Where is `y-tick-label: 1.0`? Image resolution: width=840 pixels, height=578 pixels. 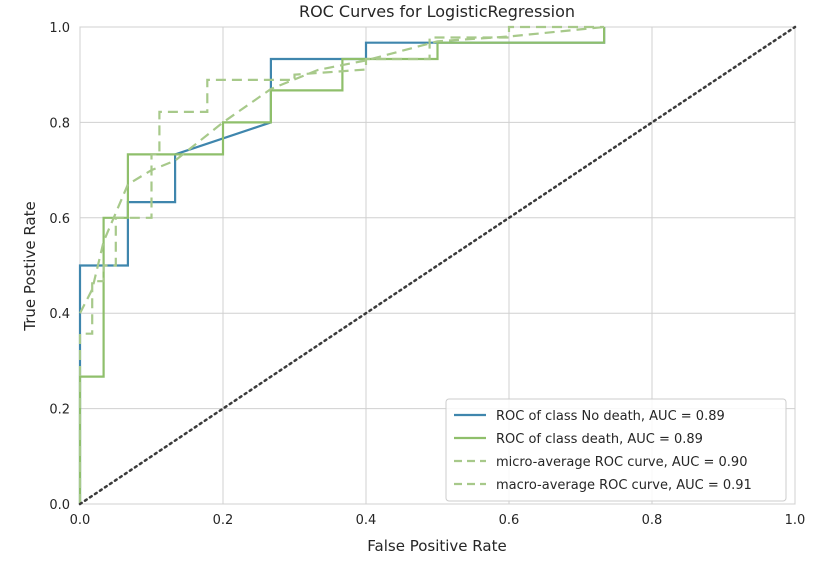 y-tick-label: 1.0 is located at coordinates (59, 28).